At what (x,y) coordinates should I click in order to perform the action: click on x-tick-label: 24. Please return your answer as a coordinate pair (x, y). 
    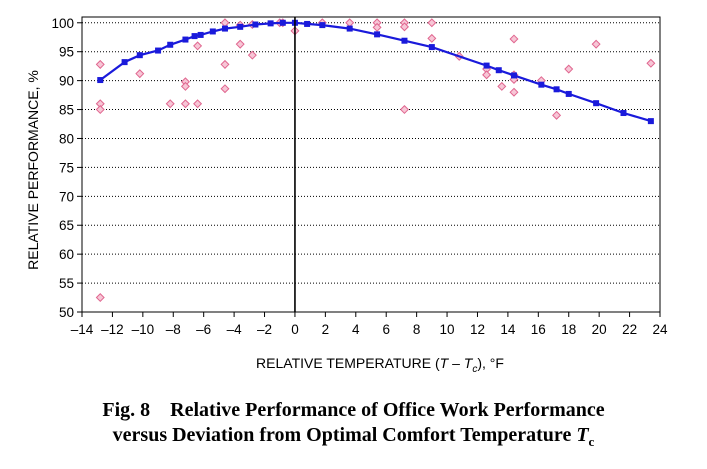
    Looking at the image, I should click on (660, 329).